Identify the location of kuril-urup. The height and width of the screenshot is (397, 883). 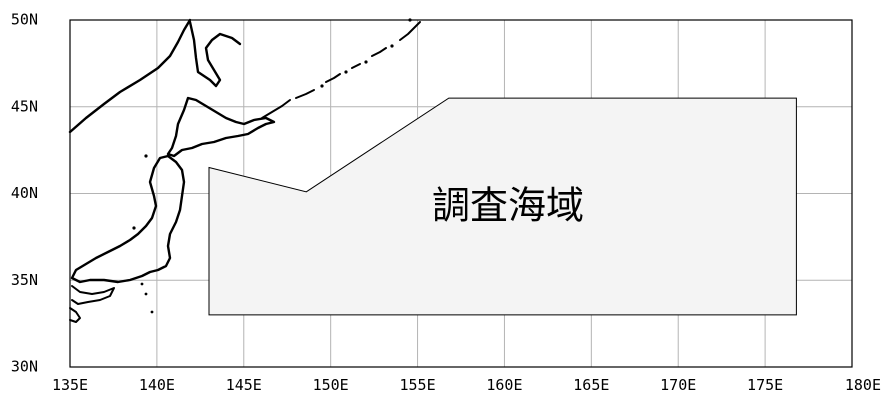
(305, 94).